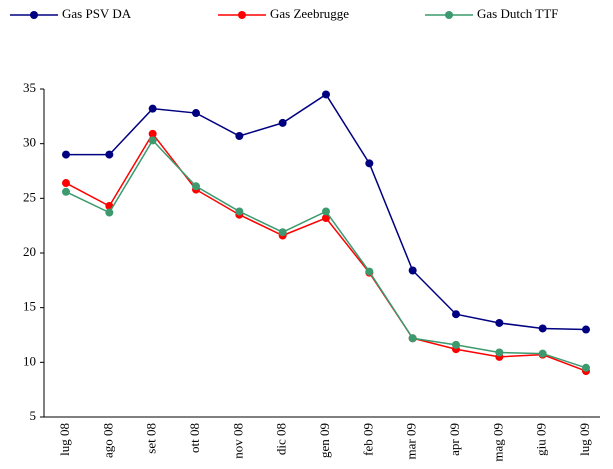 The width and height of the screenshot is (613, 469). Describe the element at coordinates (64, 439) in the screenshot. I see `x-tick-label: lug 08` at that location.